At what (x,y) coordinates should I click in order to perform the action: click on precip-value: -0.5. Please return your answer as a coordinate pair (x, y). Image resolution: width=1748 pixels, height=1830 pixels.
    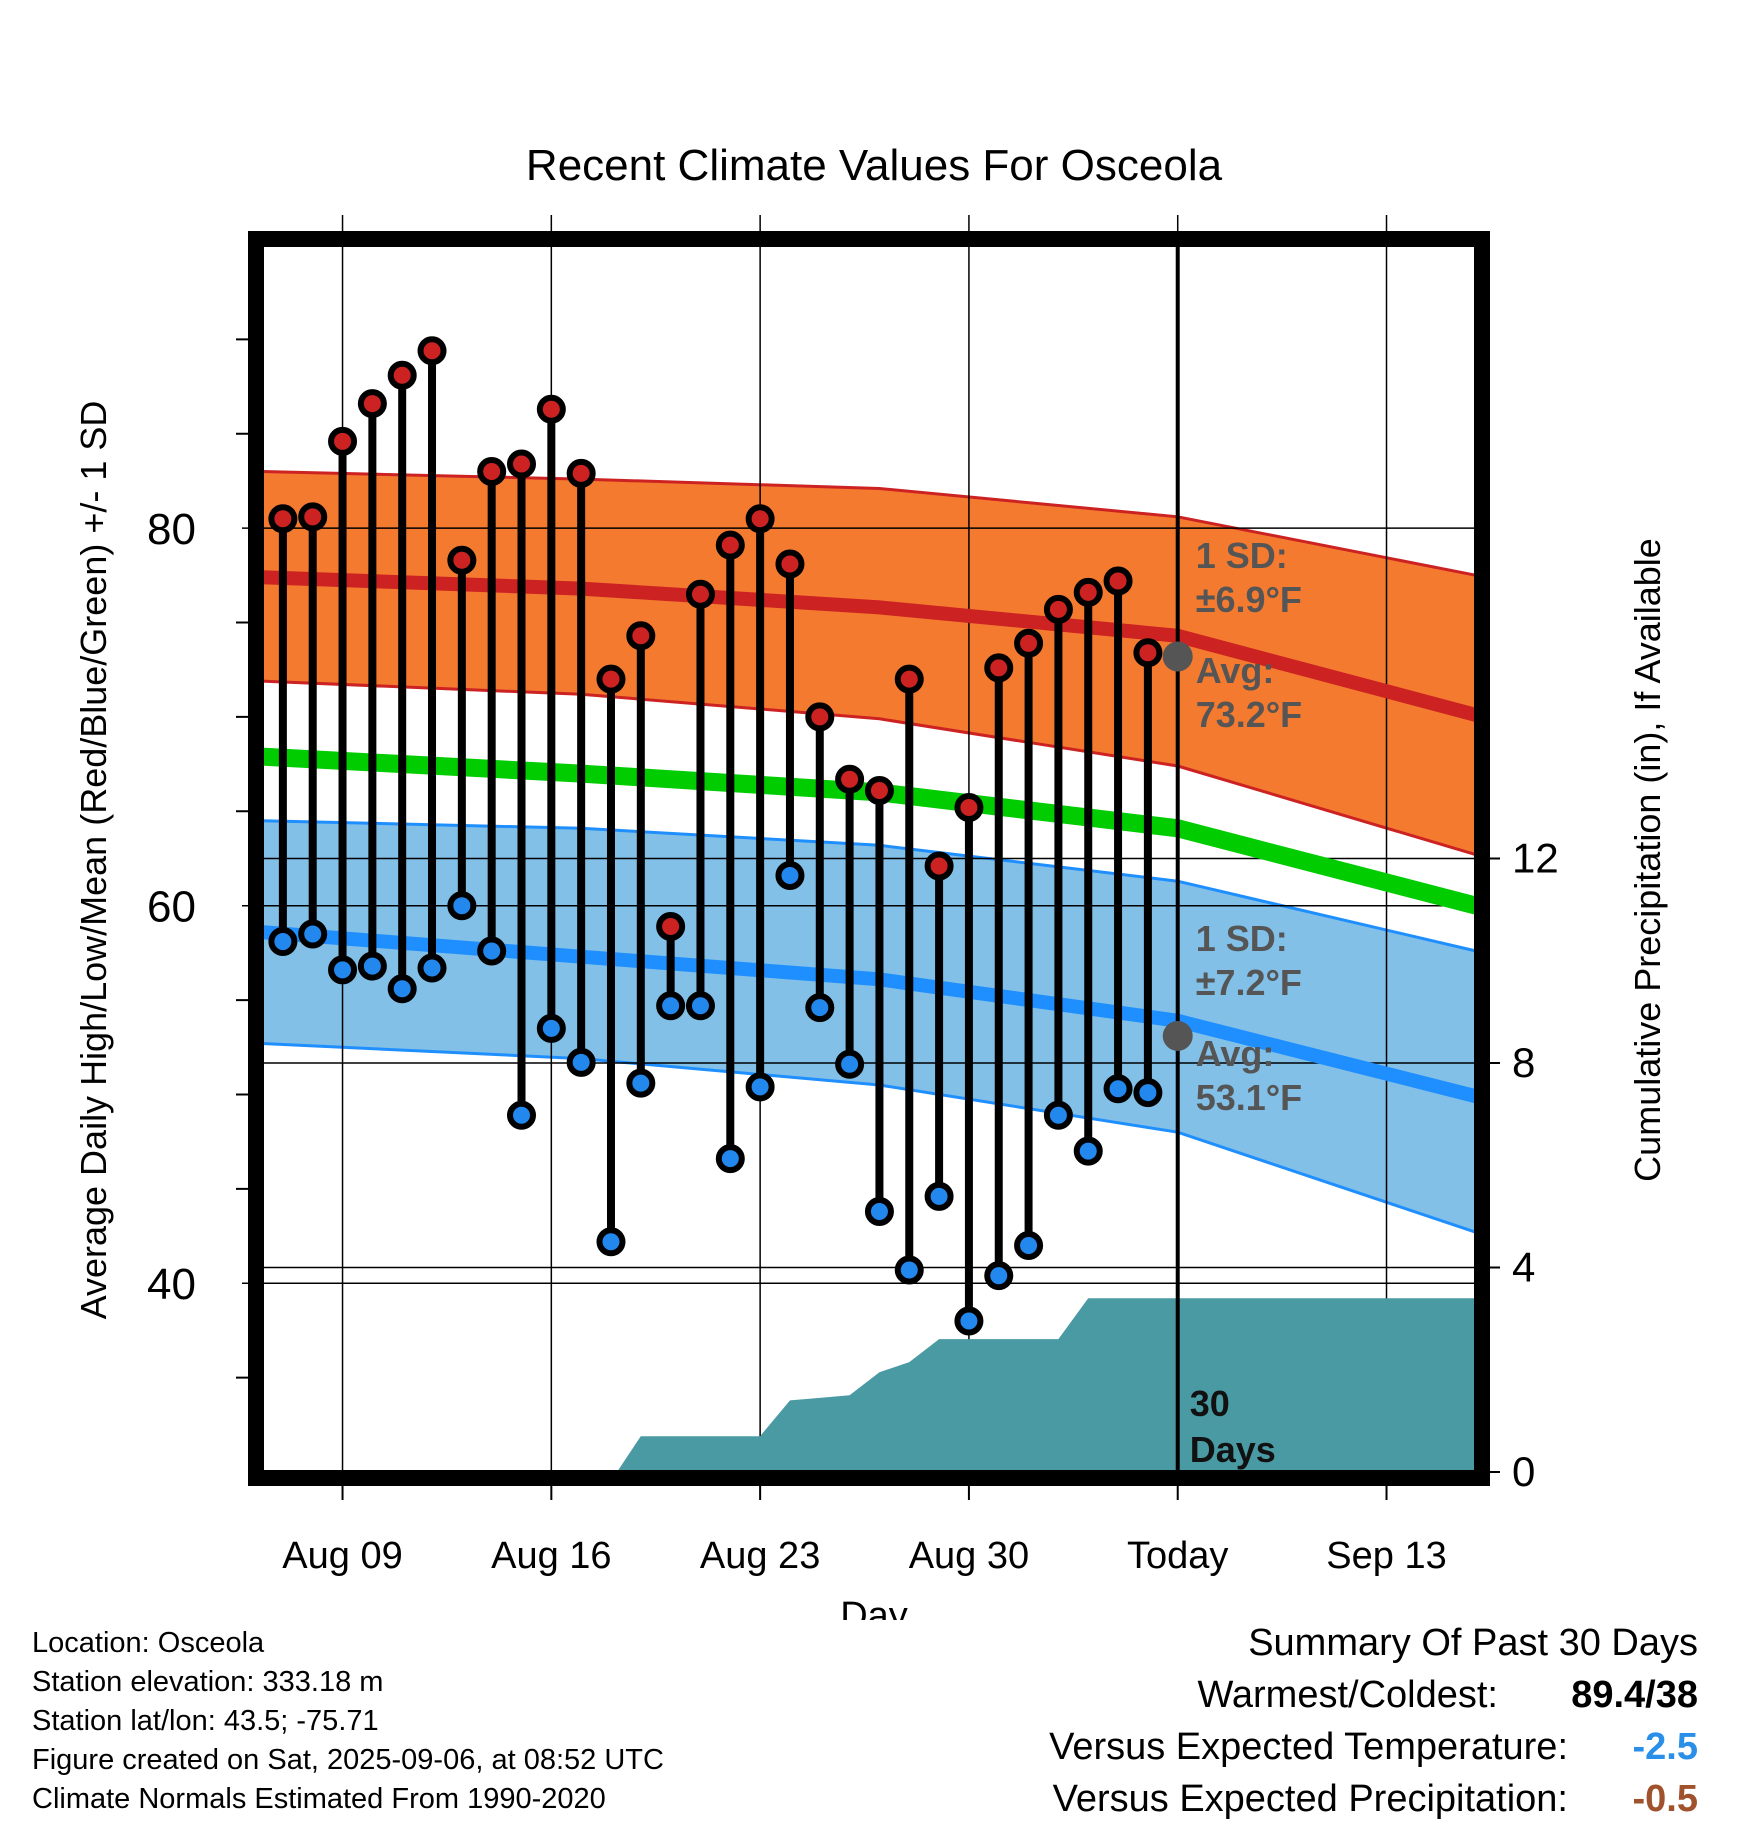
    Looking at the image, I should click on (1665, 1799).